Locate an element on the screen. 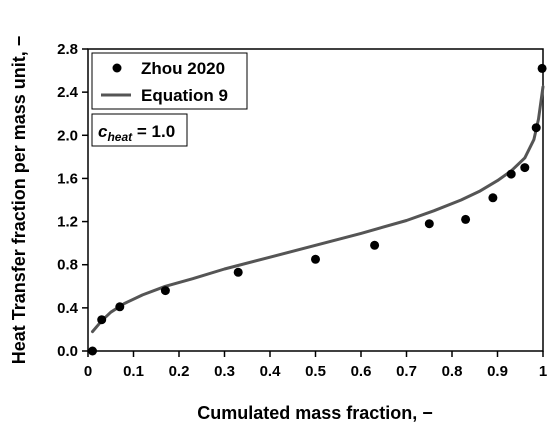  y-tick-label: 1.6 is located at coordinates (67, 178).